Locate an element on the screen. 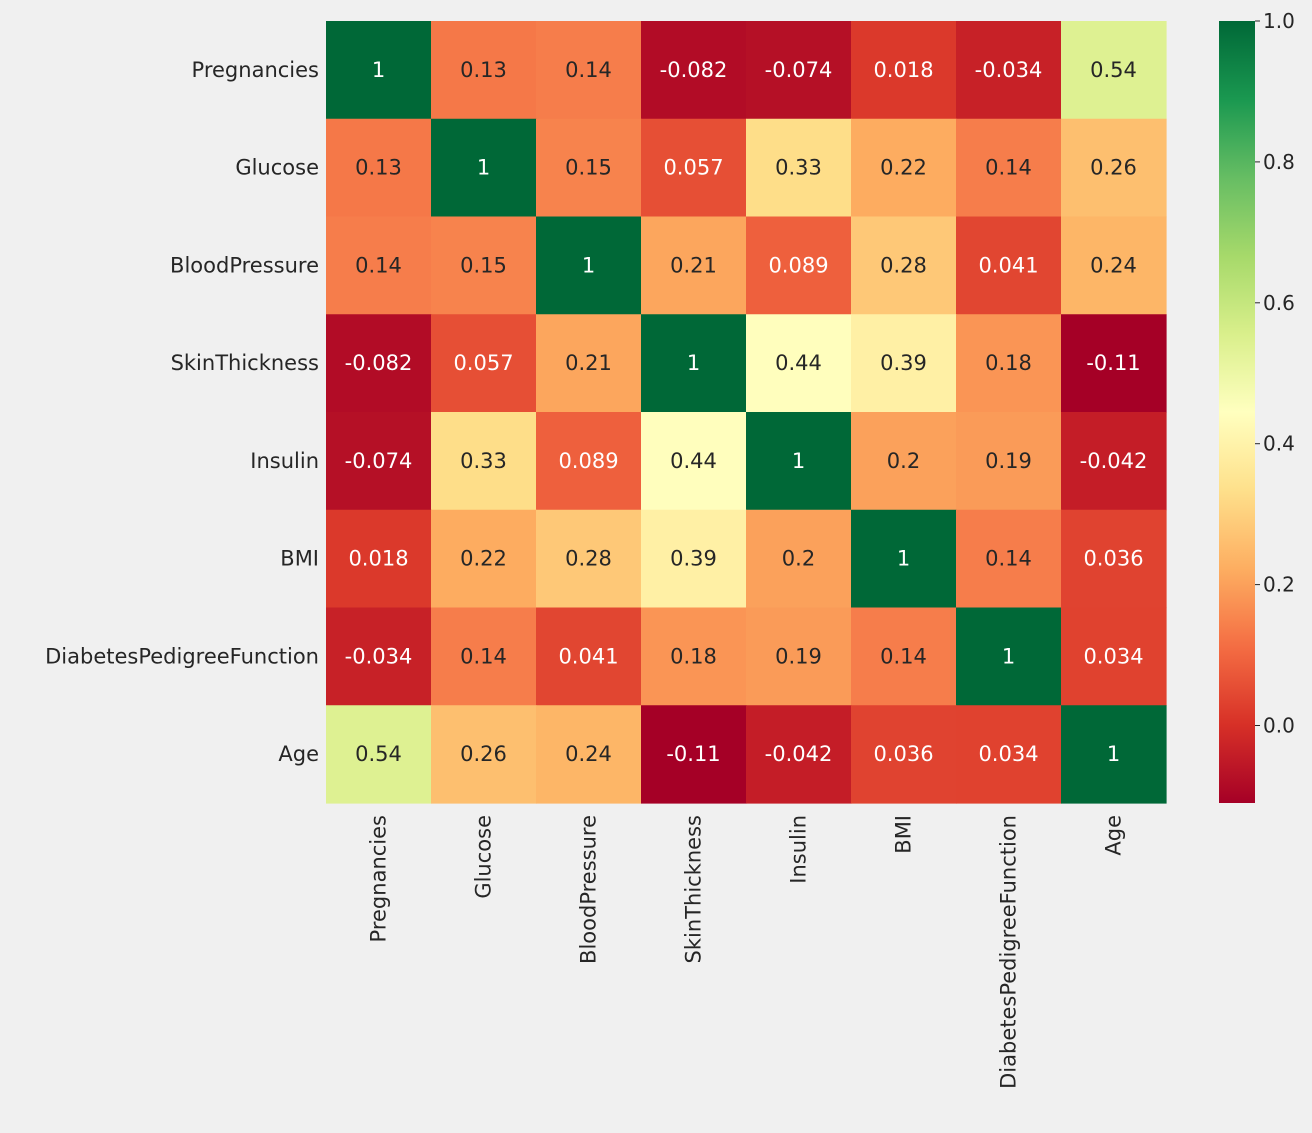 Image resolution: width=1312 pixels, height=1133 pixels. cell-value-label-bmi-age: 0.036 is located at coordinates (1113, 559).